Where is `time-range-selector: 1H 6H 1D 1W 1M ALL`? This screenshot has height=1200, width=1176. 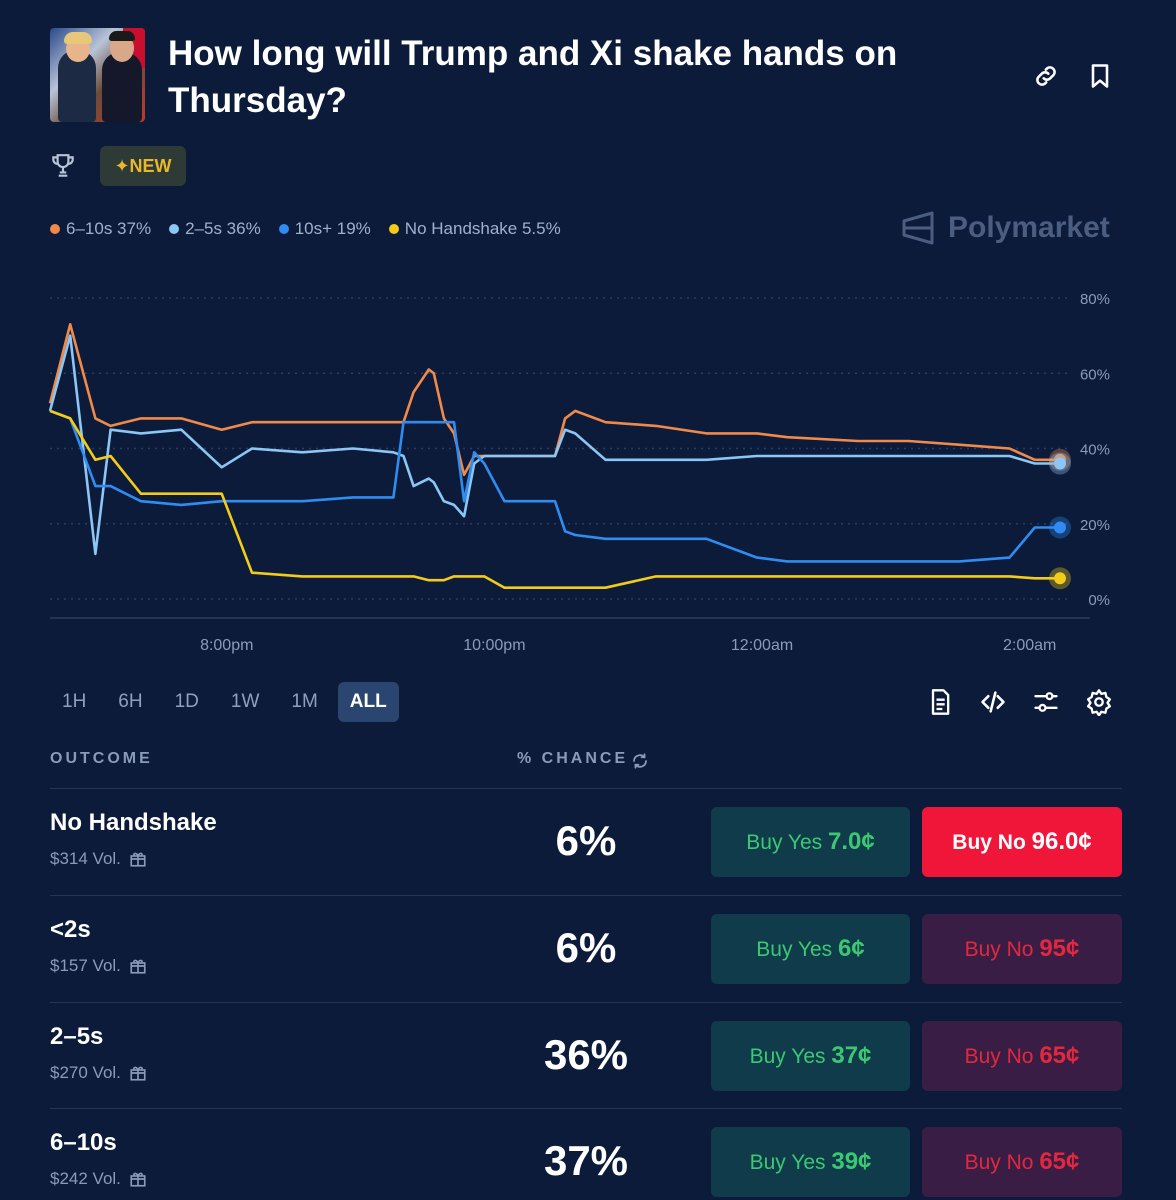 time-range-selector: 1H 6H 1D 1W 1M ALL is located at coordinates (224, 702).